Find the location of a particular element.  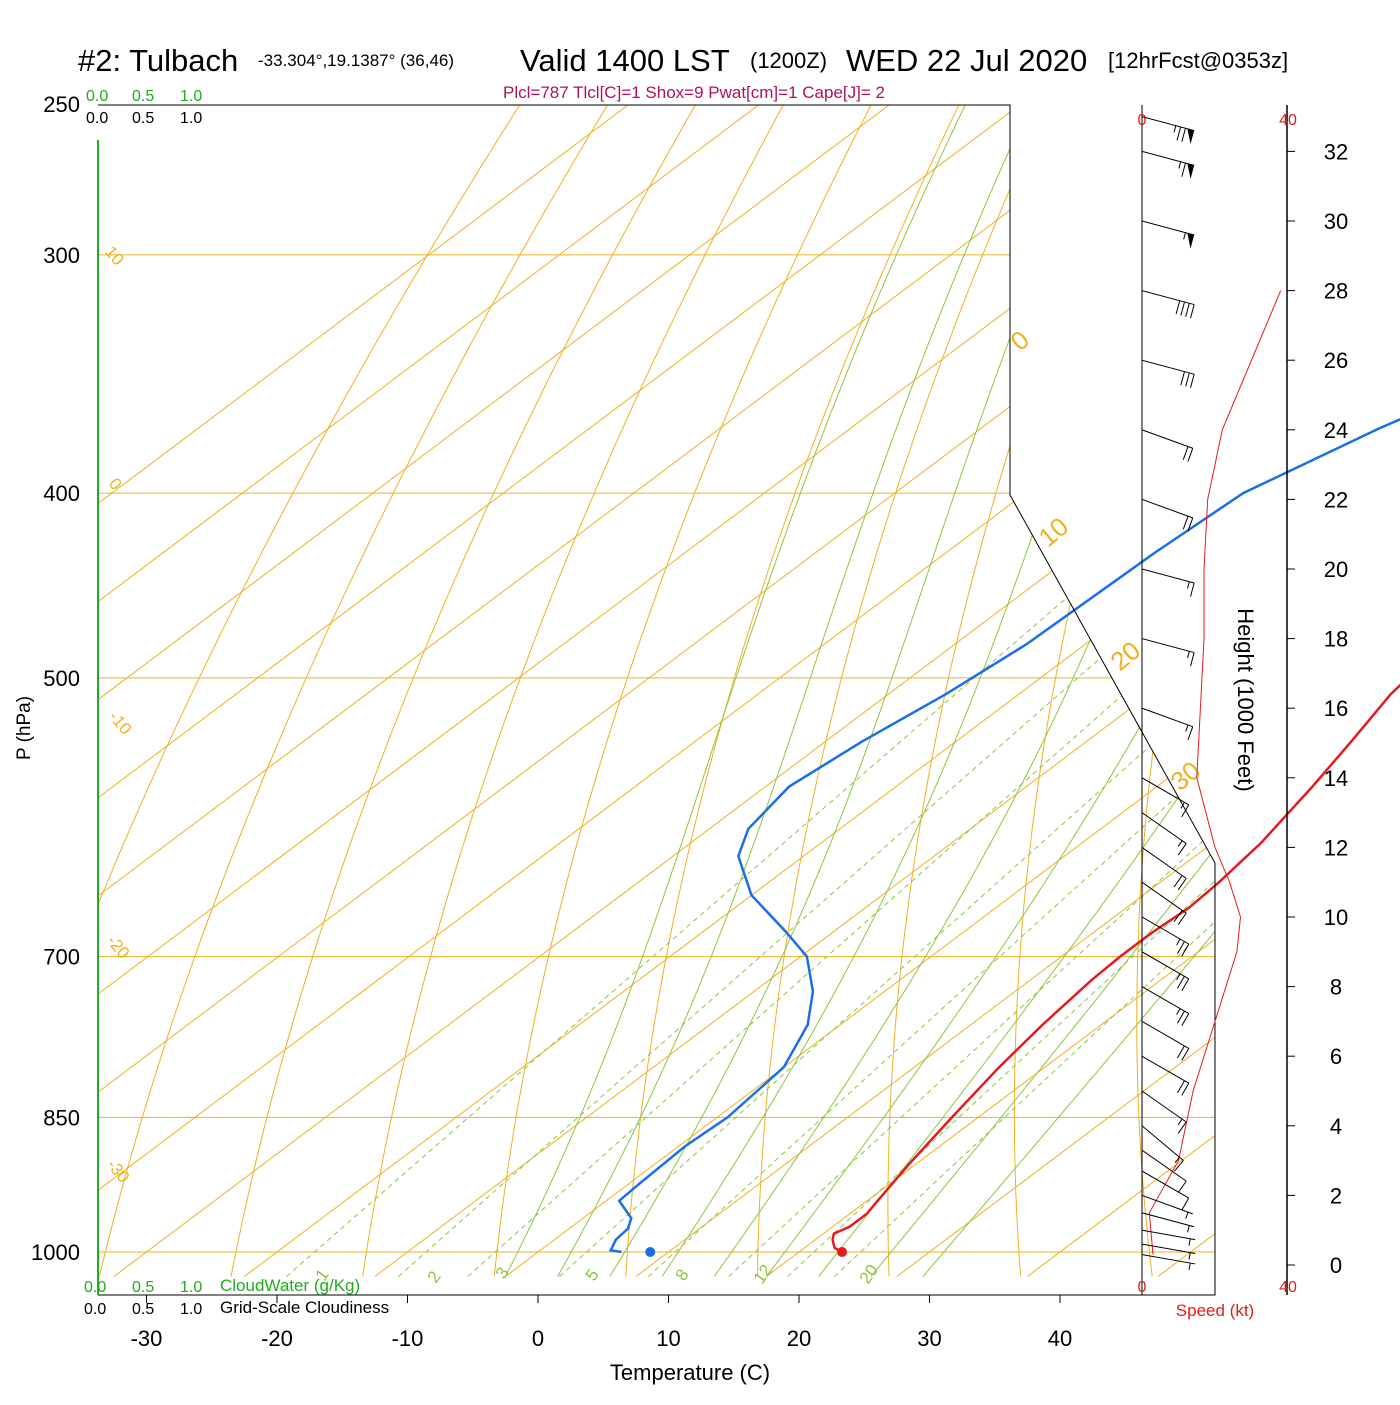

x-axis-tick-label: 20 is located at coordinates (799, 1338).